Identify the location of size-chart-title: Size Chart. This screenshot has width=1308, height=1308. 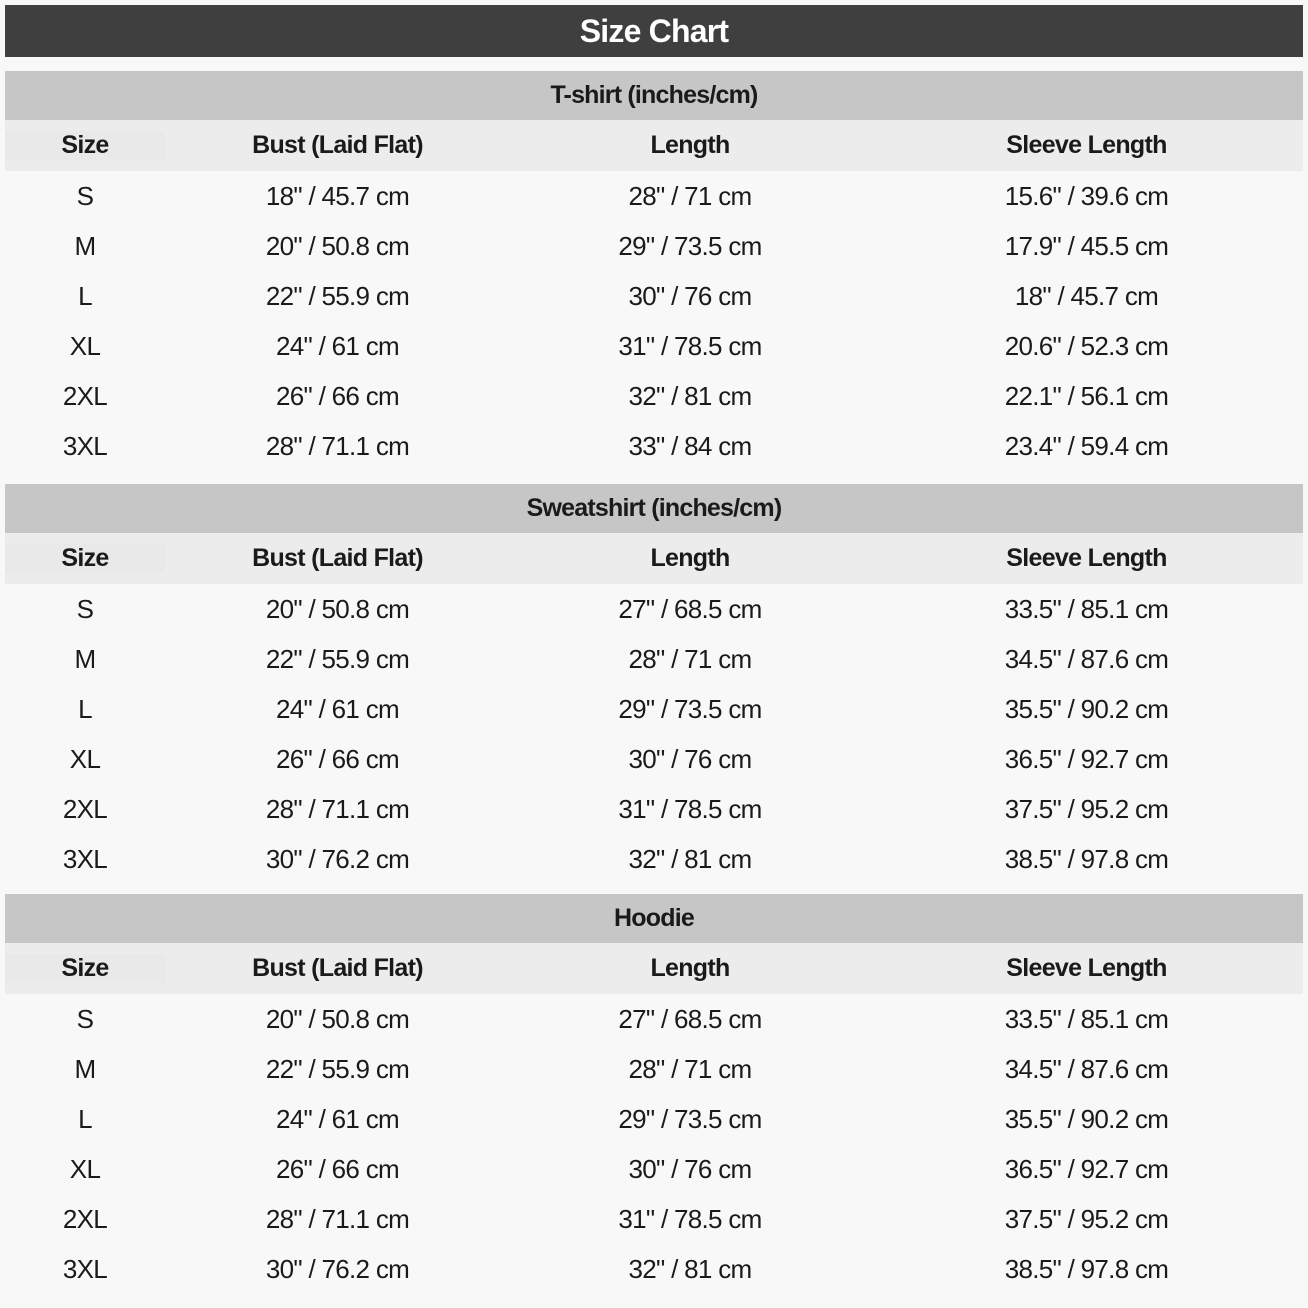
(654, 31).